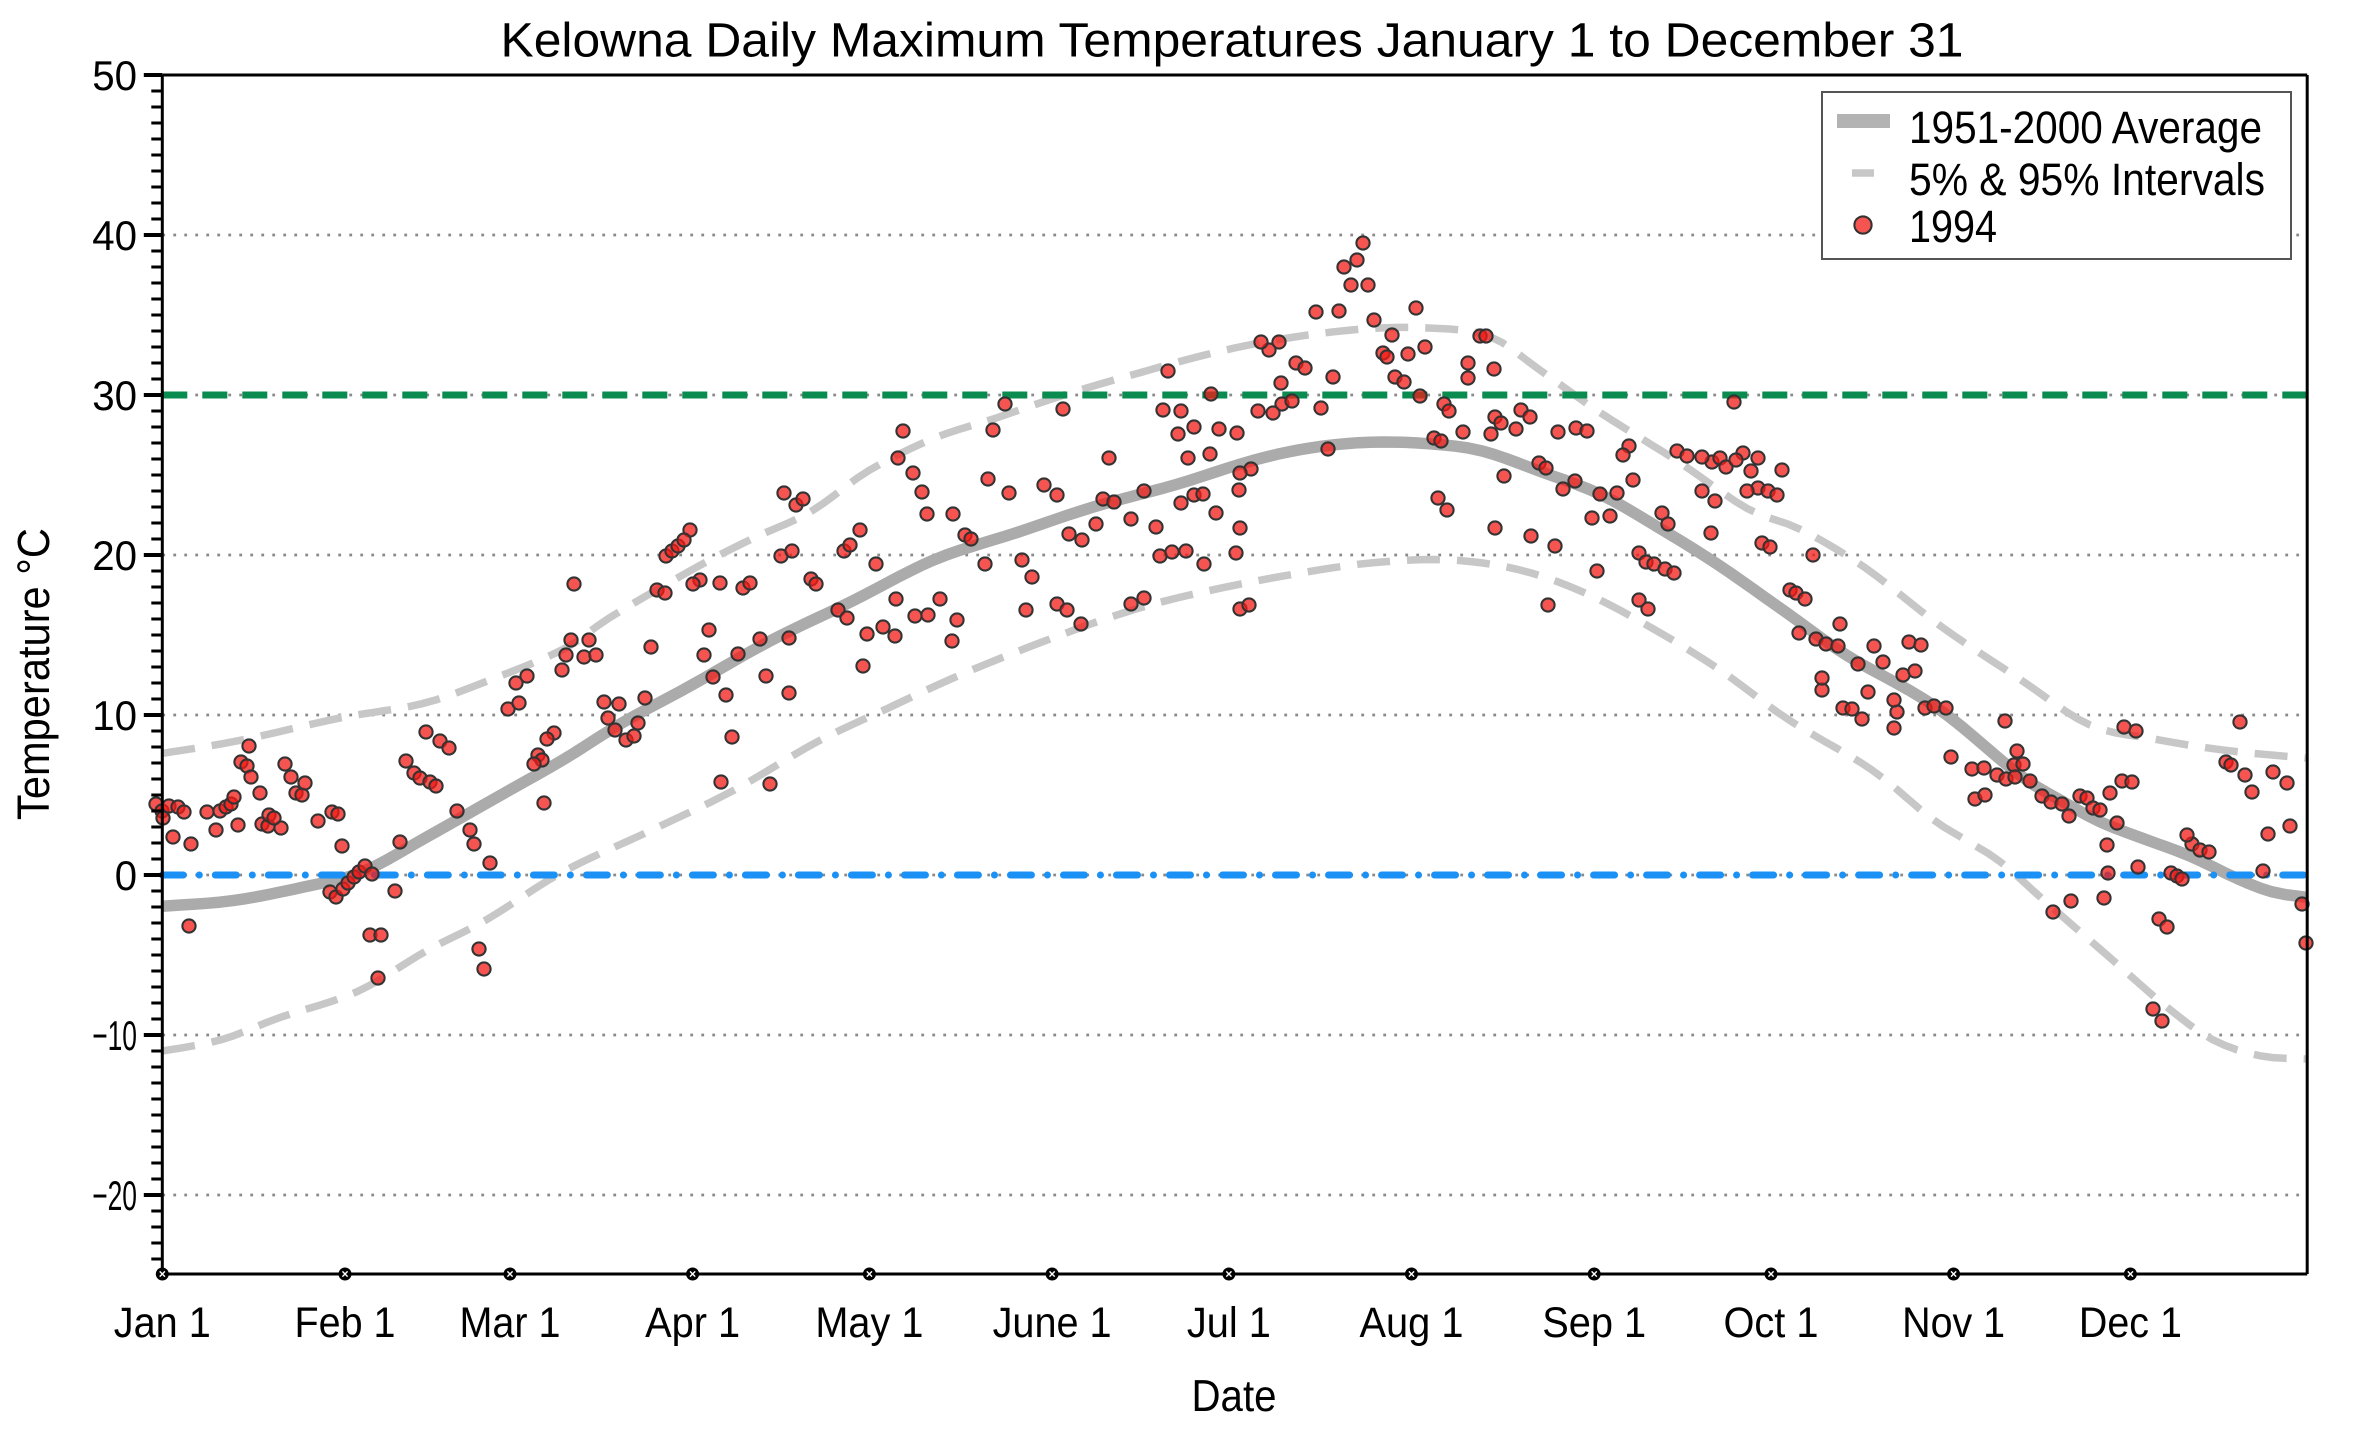 The image size is (2360, 1437). Describe the element at coordinates (114, 235) in the screenshot. I see `svg-text: 40` at that location.